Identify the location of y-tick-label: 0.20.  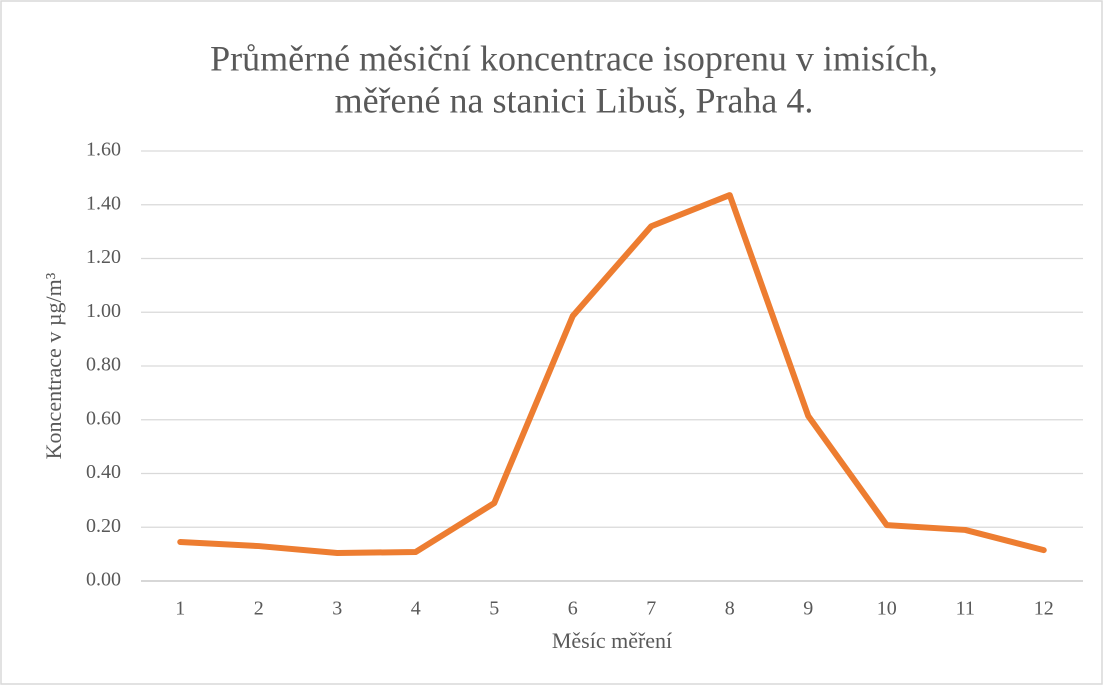
(103, 526).